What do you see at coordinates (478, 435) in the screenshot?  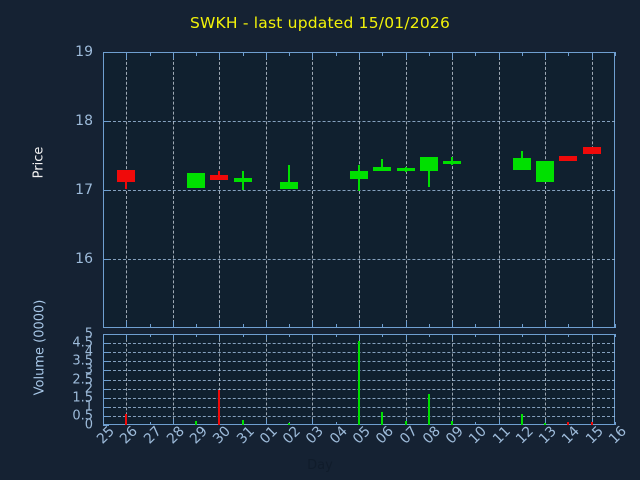 I see `x-tick-label-10: 10` at bounding box center [478, 435].